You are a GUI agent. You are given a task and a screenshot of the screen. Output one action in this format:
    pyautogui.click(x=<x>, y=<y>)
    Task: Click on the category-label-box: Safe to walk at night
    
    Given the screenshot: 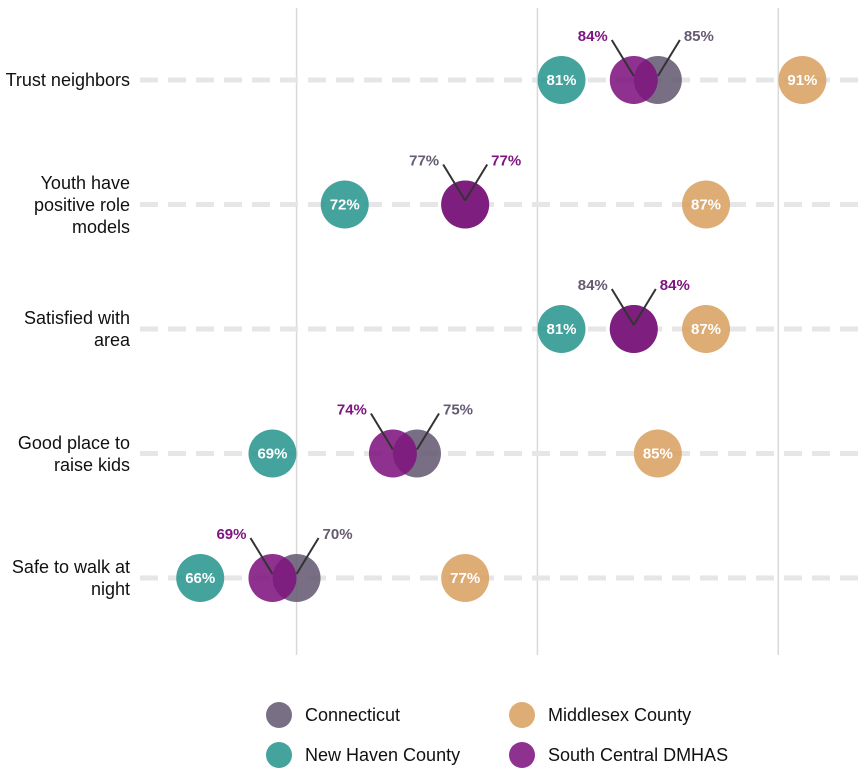 What is the action you would take?
    pyautogui.click(x=70, y=578)
    